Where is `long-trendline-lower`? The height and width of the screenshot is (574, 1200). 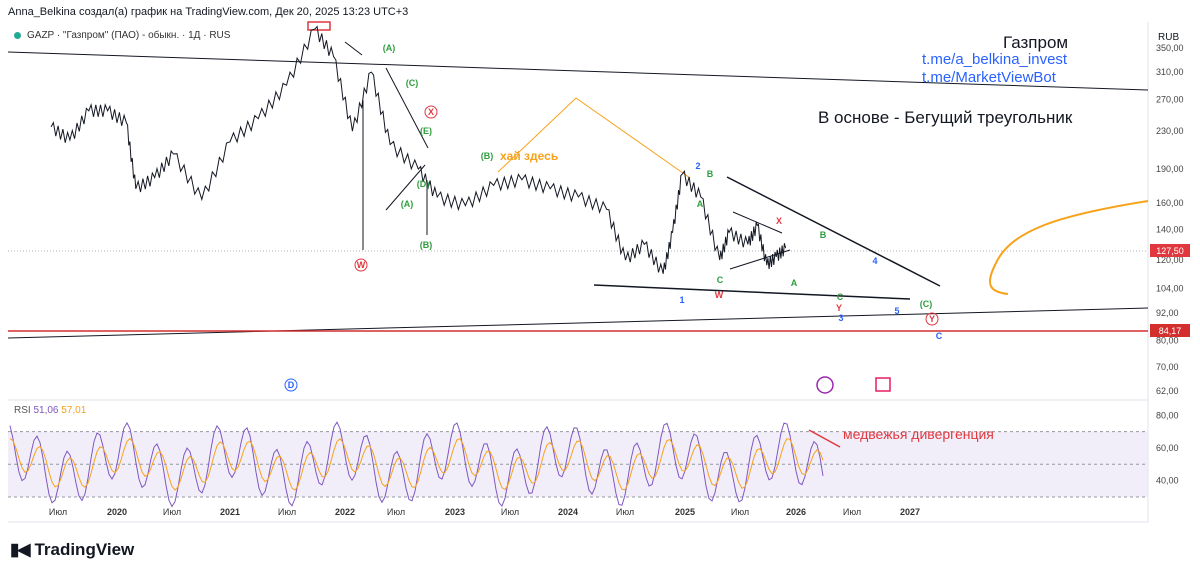 long-trendline-lower is located at coordinates (578, 323).